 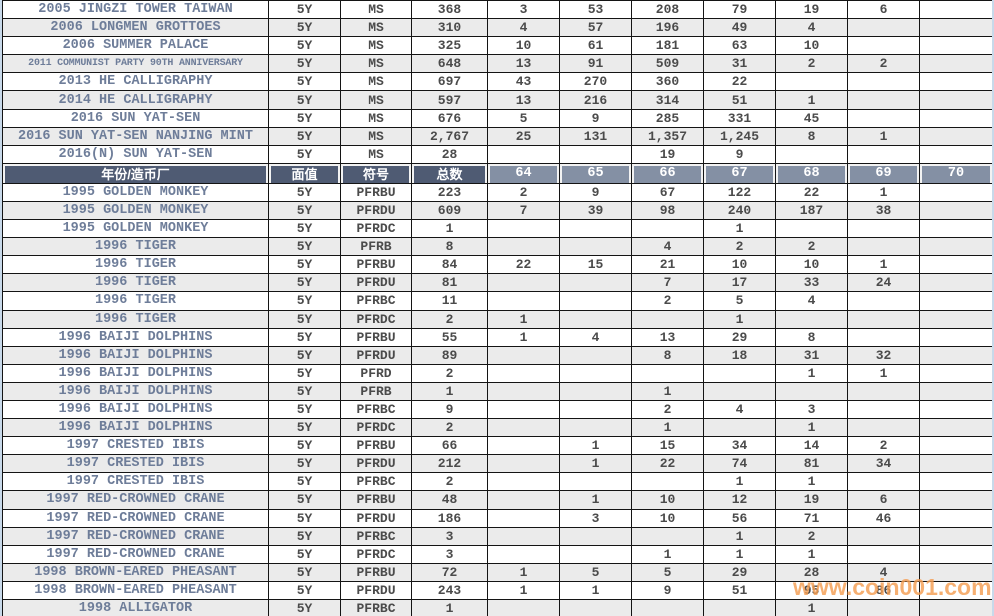 What do you see at coordinates (811, 136) in the screenshot?
I see `cell-grade-68: 8` at bounding box center [811, 136].